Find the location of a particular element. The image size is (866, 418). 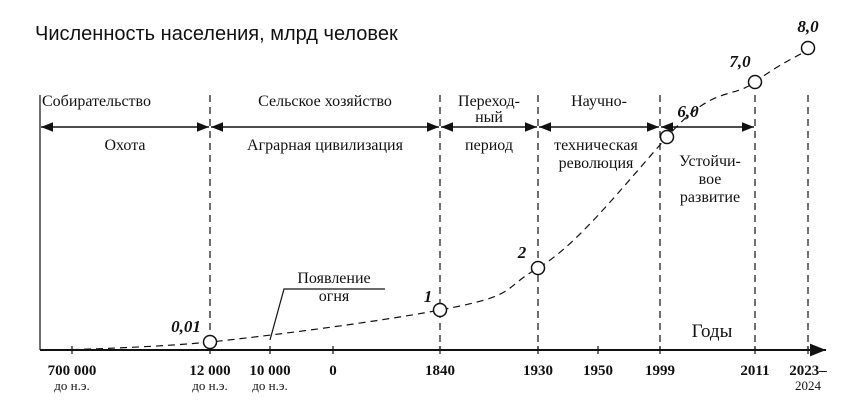

era-top-label: Научно- is located at coordinates (599, 101).